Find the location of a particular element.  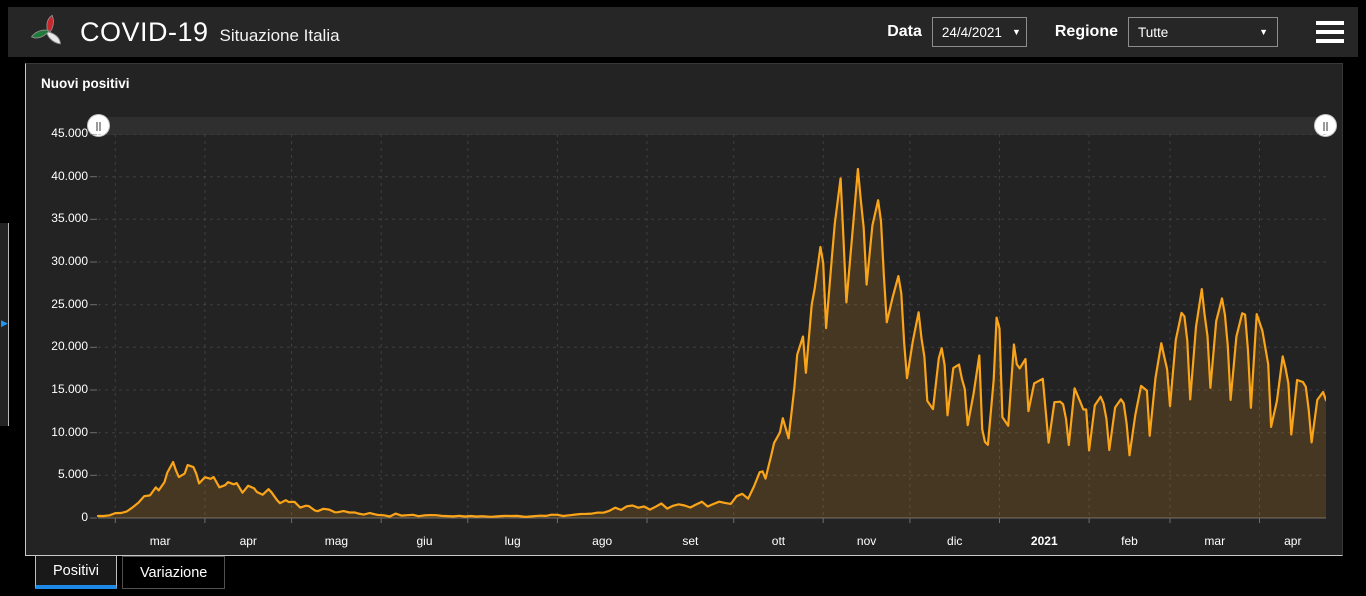

header-controls: Data 24/4/2021 ▼ Regione Tutte ▼ is located at coordinates (1115, 32).